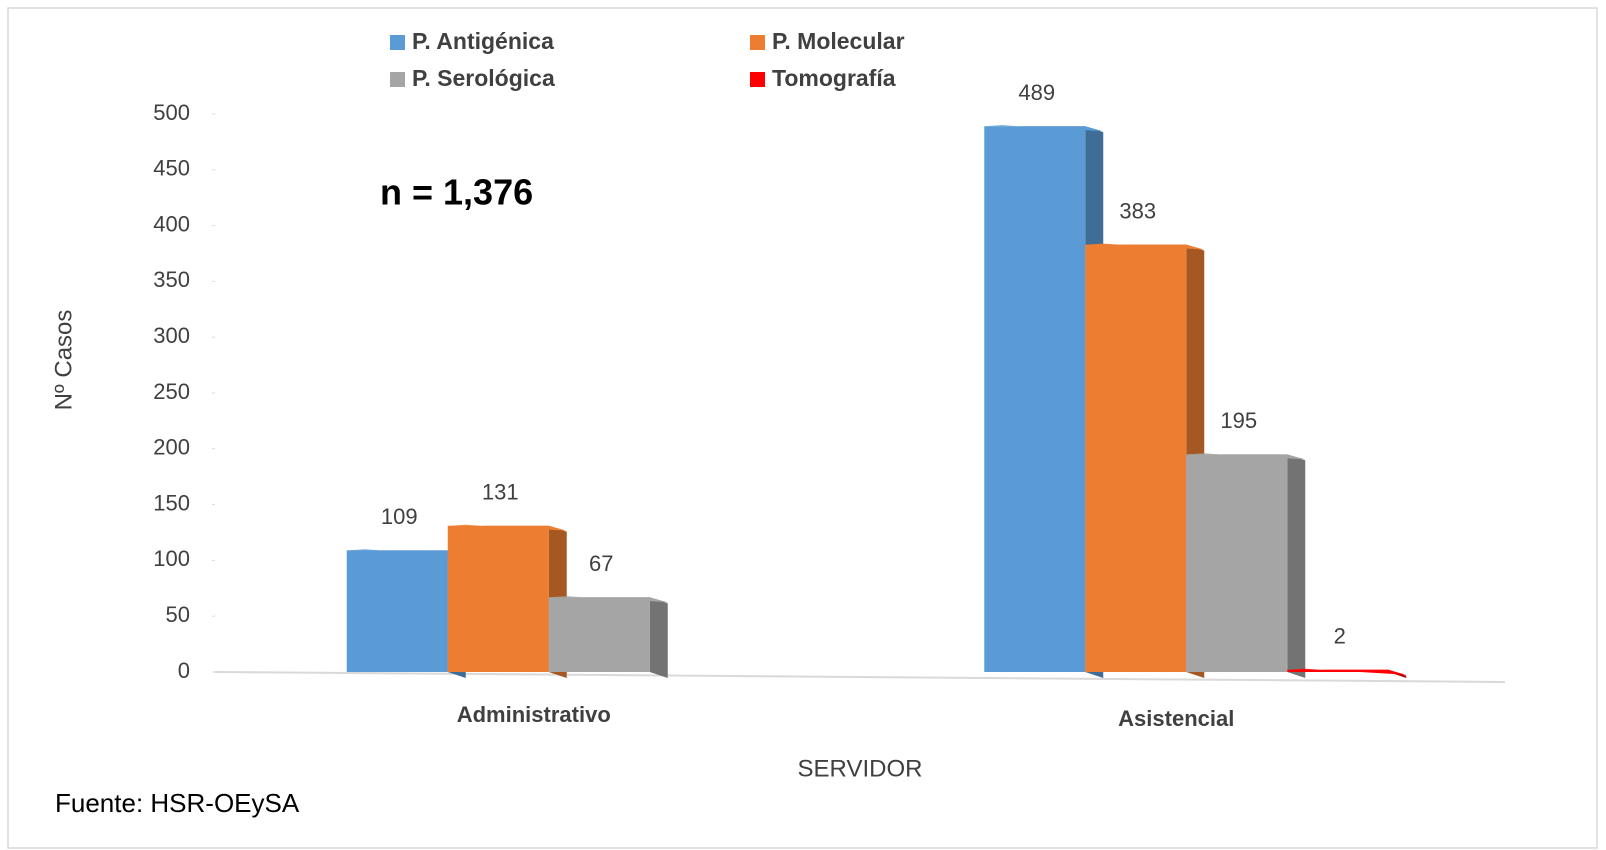  Describe the element at coordinates (1176, 718) in the screenshot. I see `x-tick-label: Asistencial` at that location.